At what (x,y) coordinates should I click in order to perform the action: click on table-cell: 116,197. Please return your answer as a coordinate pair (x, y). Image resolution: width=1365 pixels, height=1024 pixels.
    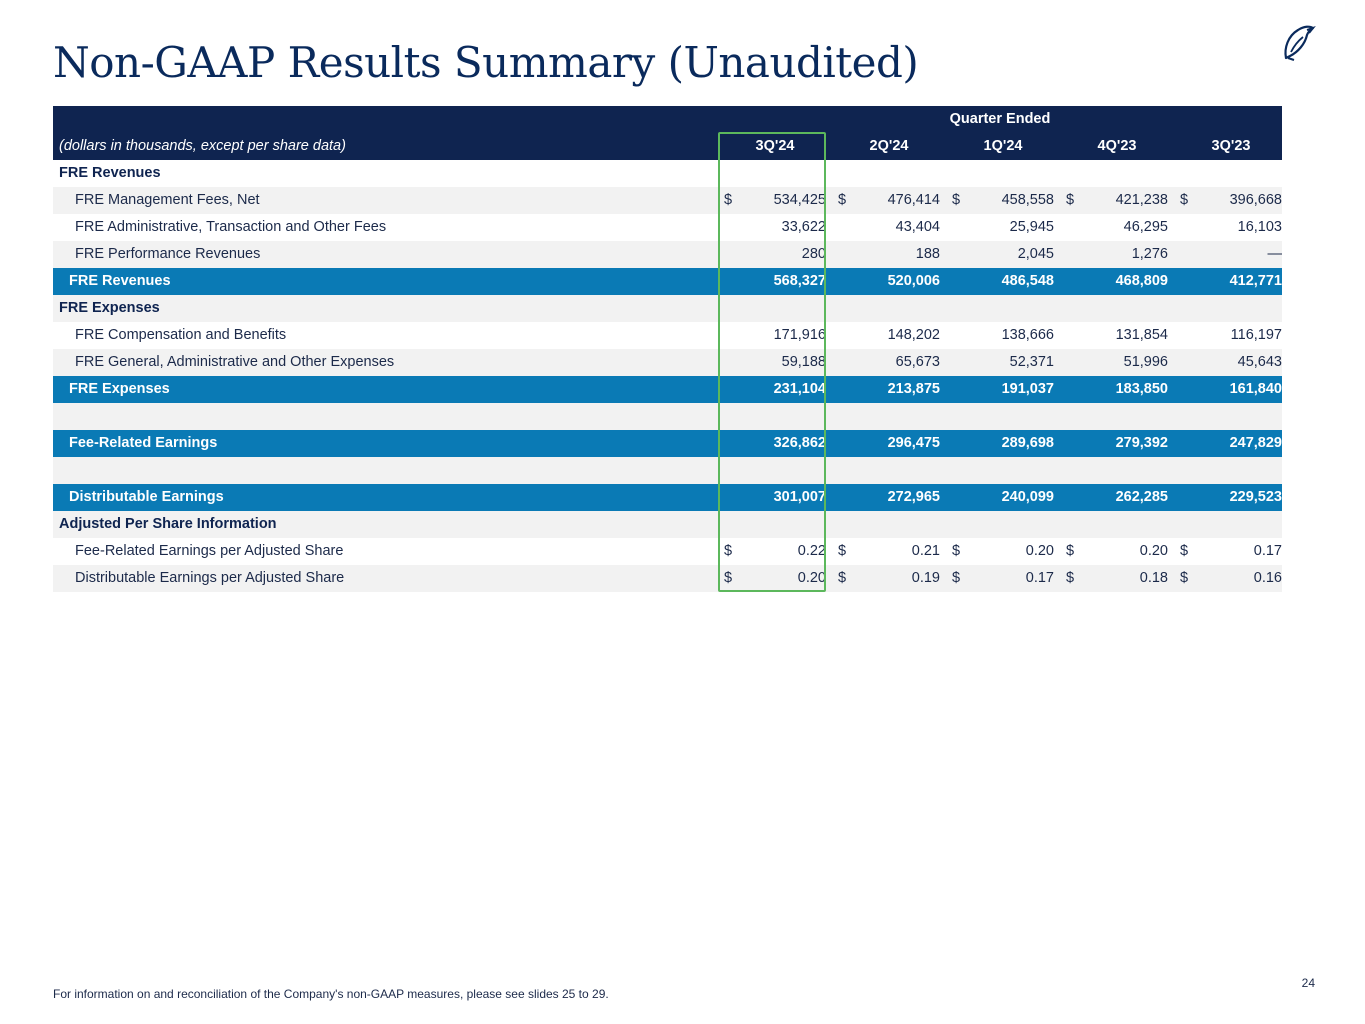
    Looking at the image, I should click on (1231, 335).